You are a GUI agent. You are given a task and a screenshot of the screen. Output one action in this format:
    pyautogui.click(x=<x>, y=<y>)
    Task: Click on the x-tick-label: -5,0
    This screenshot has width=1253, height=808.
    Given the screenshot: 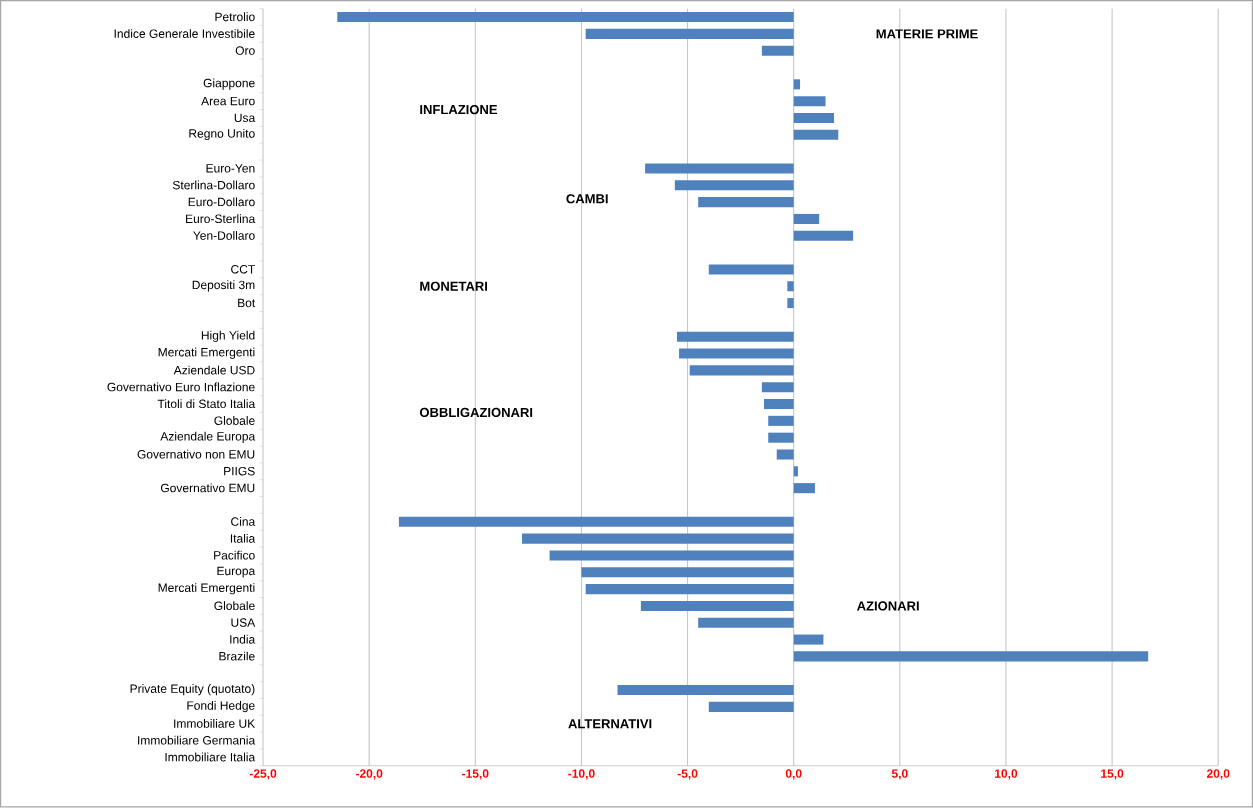 What is the action you would take?
    pyautogui.click(x=687, y=774)
    